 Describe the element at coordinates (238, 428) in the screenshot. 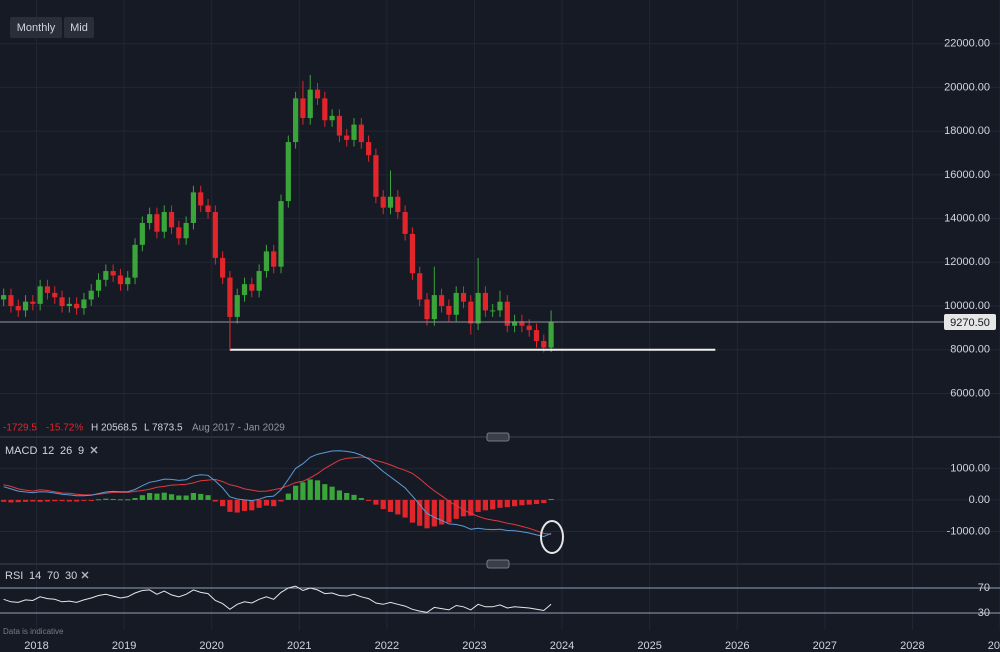

I see `range-label: Aug 2017 - Jan 2029` at that location.